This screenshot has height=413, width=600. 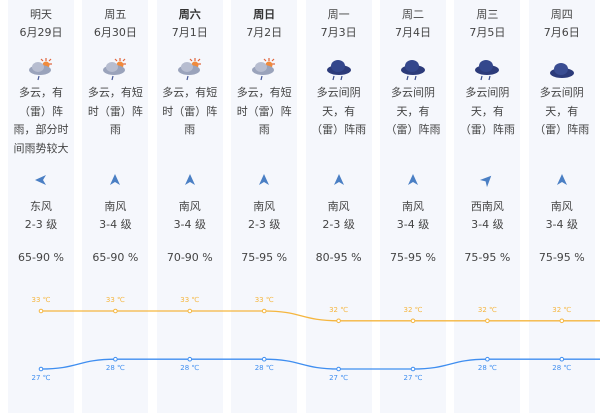 What do you see at coordinates (41, 180) in the screenshot?
I see `west-arrow-icon` at bounding box center [41, 180].